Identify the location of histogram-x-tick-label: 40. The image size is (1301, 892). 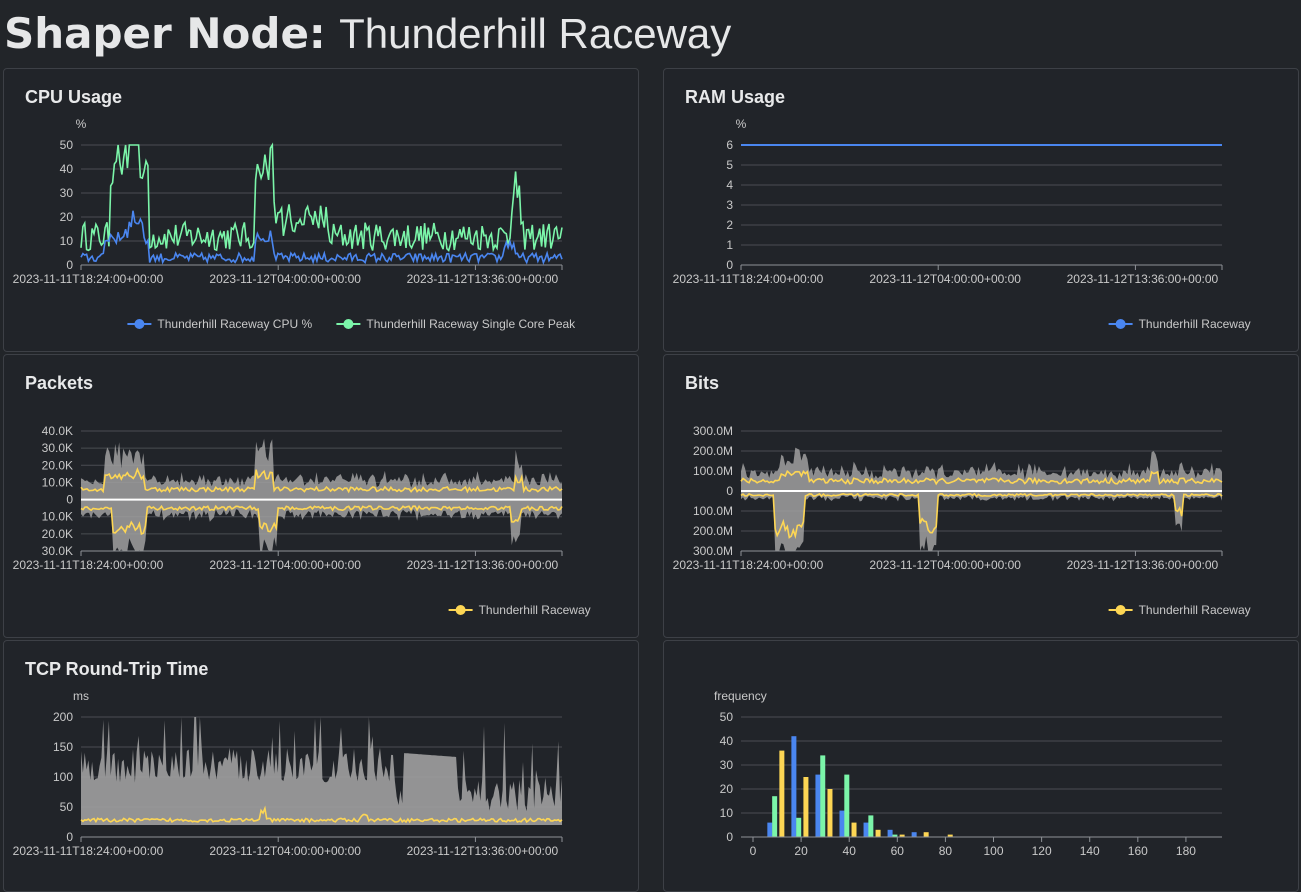
(850, 851).